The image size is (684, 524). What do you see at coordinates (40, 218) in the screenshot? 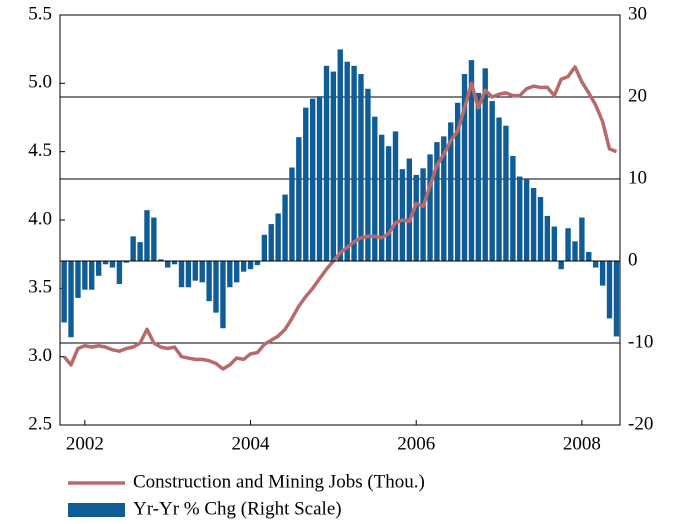
I see `y-tick-label: 4.0` at bounding box center [40, 218].